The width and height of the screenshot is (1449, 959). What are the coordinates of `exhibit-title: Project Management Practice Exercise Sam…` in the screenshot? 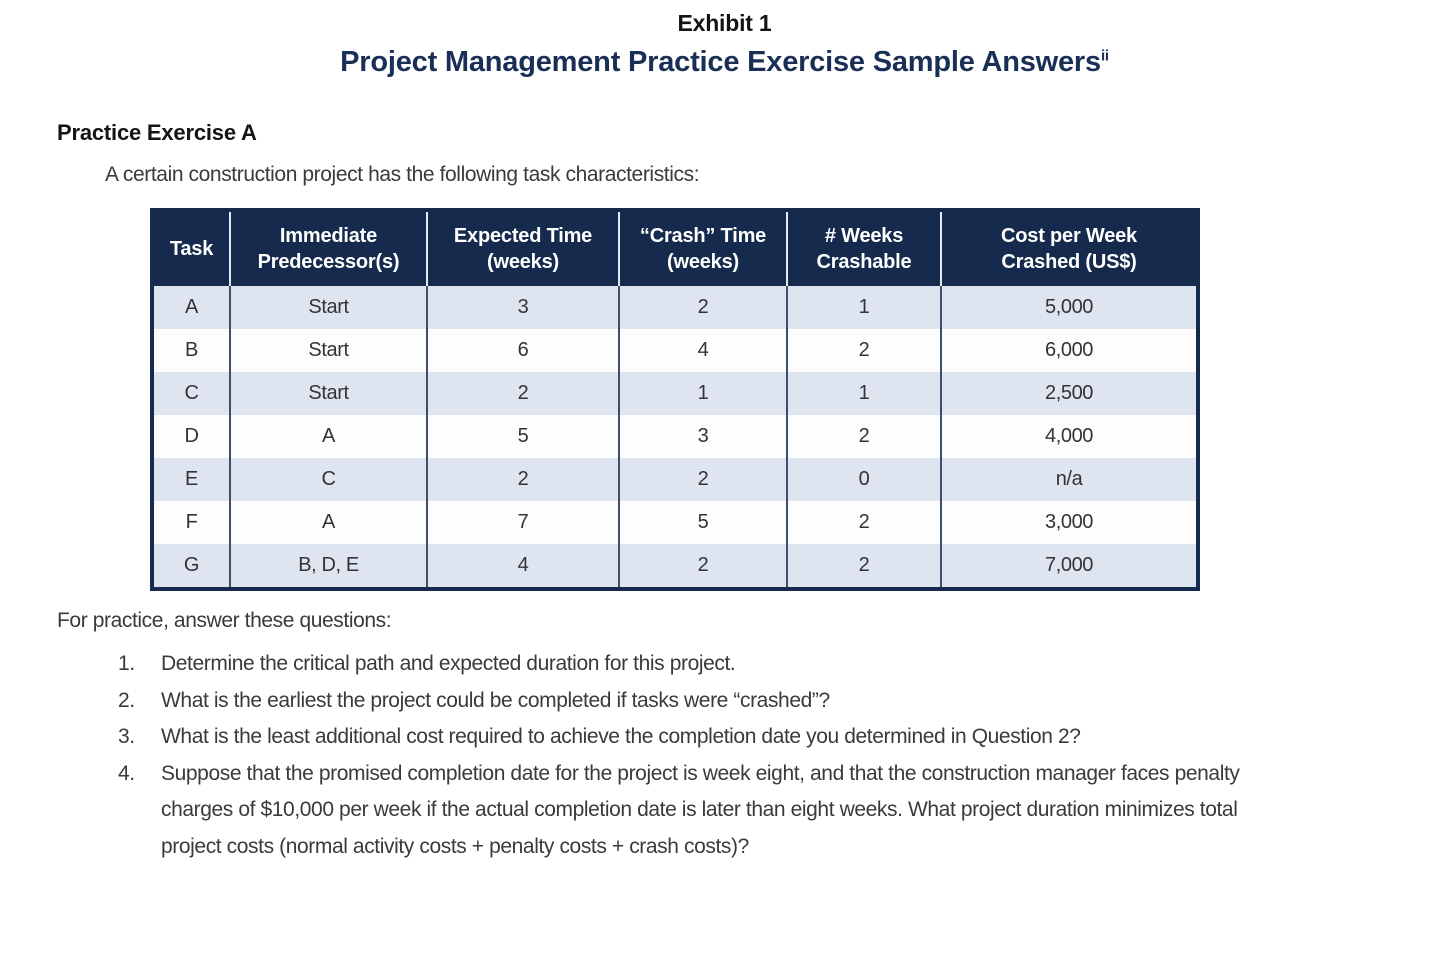 It's located at (724, 62).